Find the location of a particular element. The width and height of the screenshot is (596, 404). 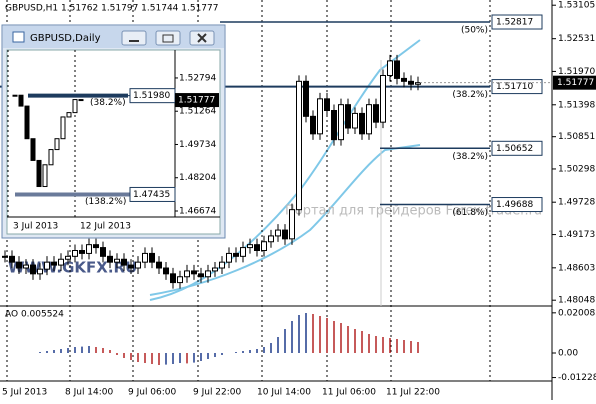

ao-tick-label: 0.00 is located at coordinates (568, 354).